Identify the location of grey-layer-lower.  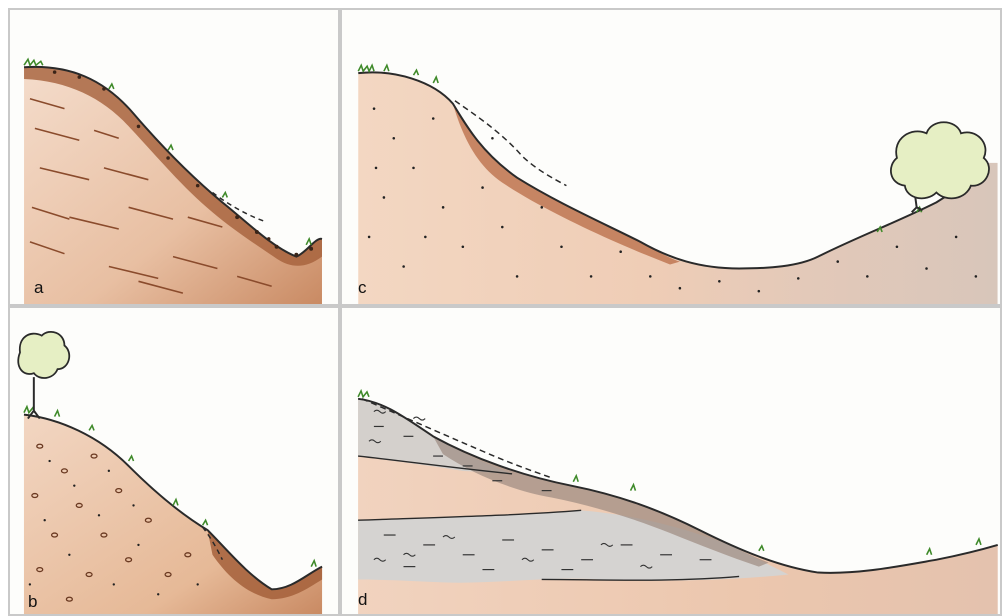
(573, 546).